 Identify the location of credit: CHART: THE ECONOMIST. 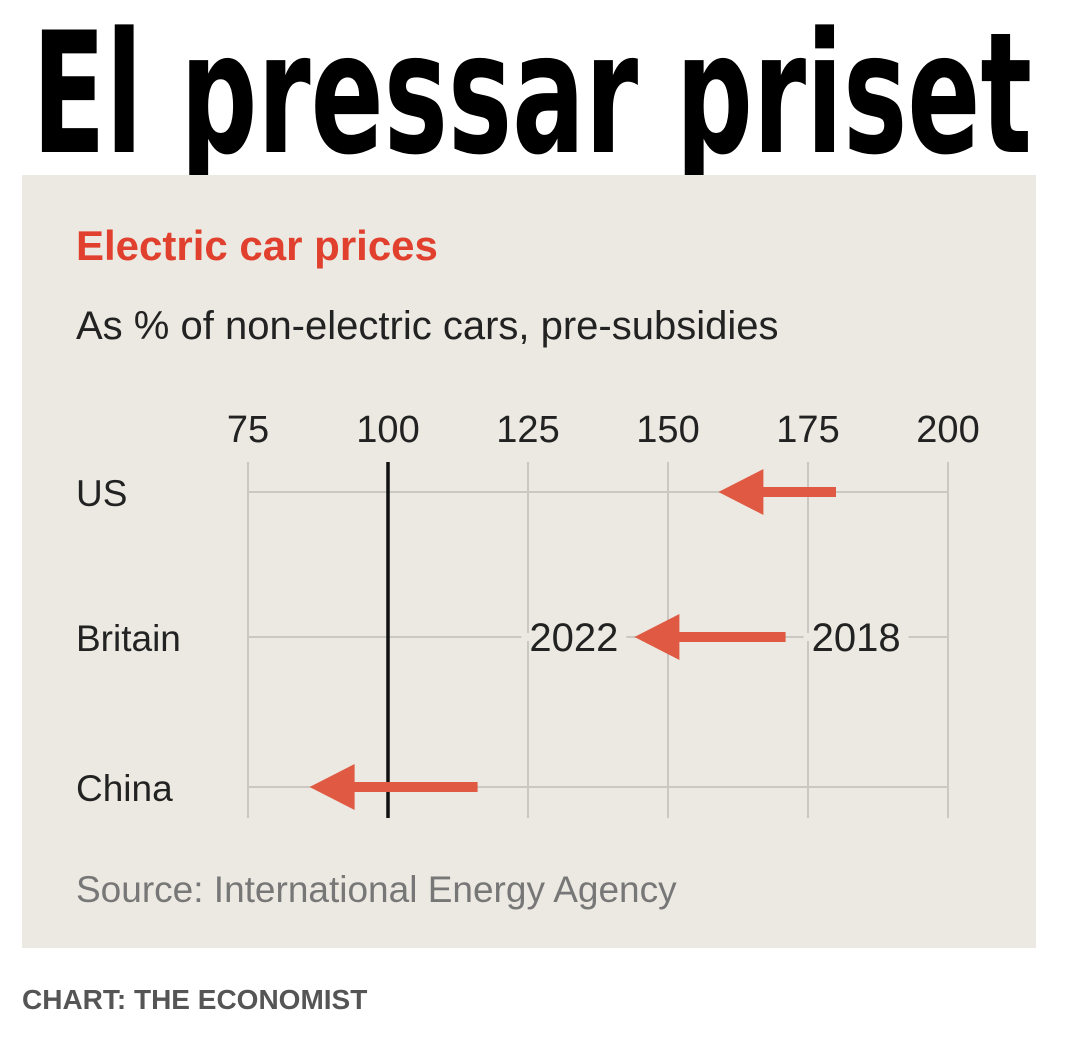
(194, 999).